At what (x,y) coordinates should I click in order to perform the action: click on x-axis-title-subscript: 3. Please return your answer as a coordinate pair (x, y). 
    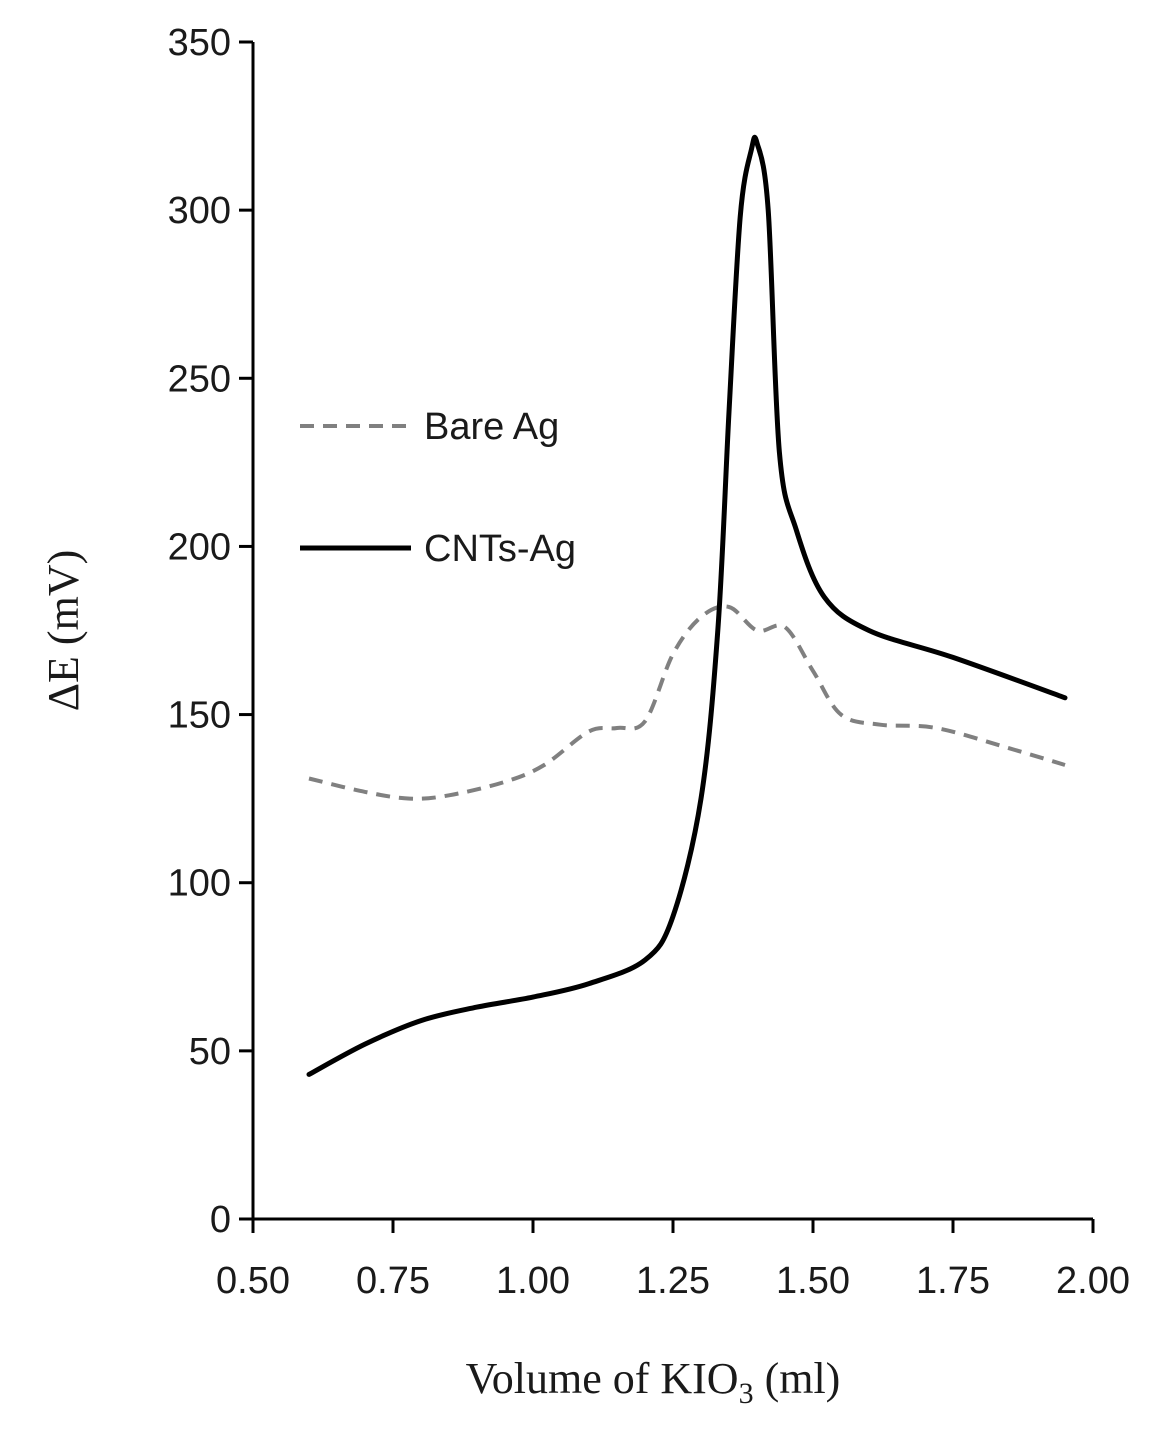
    Looking at the image, I should click on (746, 1393).